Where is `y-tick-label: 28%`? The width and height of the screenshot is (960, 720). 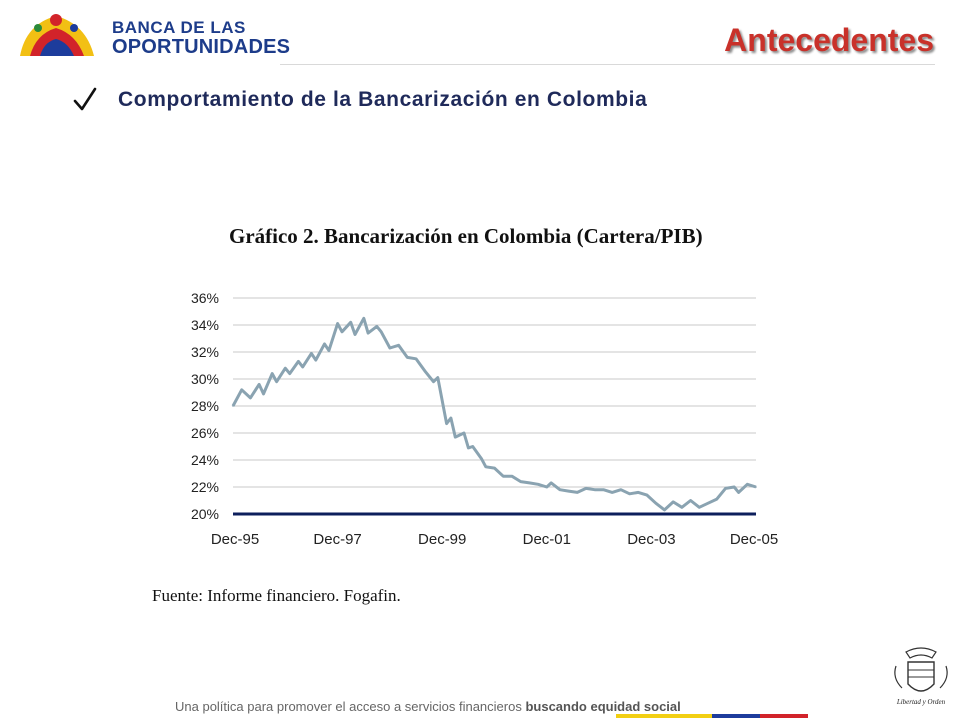 y-tick-label: 28% is located at coordinates (205, 406).